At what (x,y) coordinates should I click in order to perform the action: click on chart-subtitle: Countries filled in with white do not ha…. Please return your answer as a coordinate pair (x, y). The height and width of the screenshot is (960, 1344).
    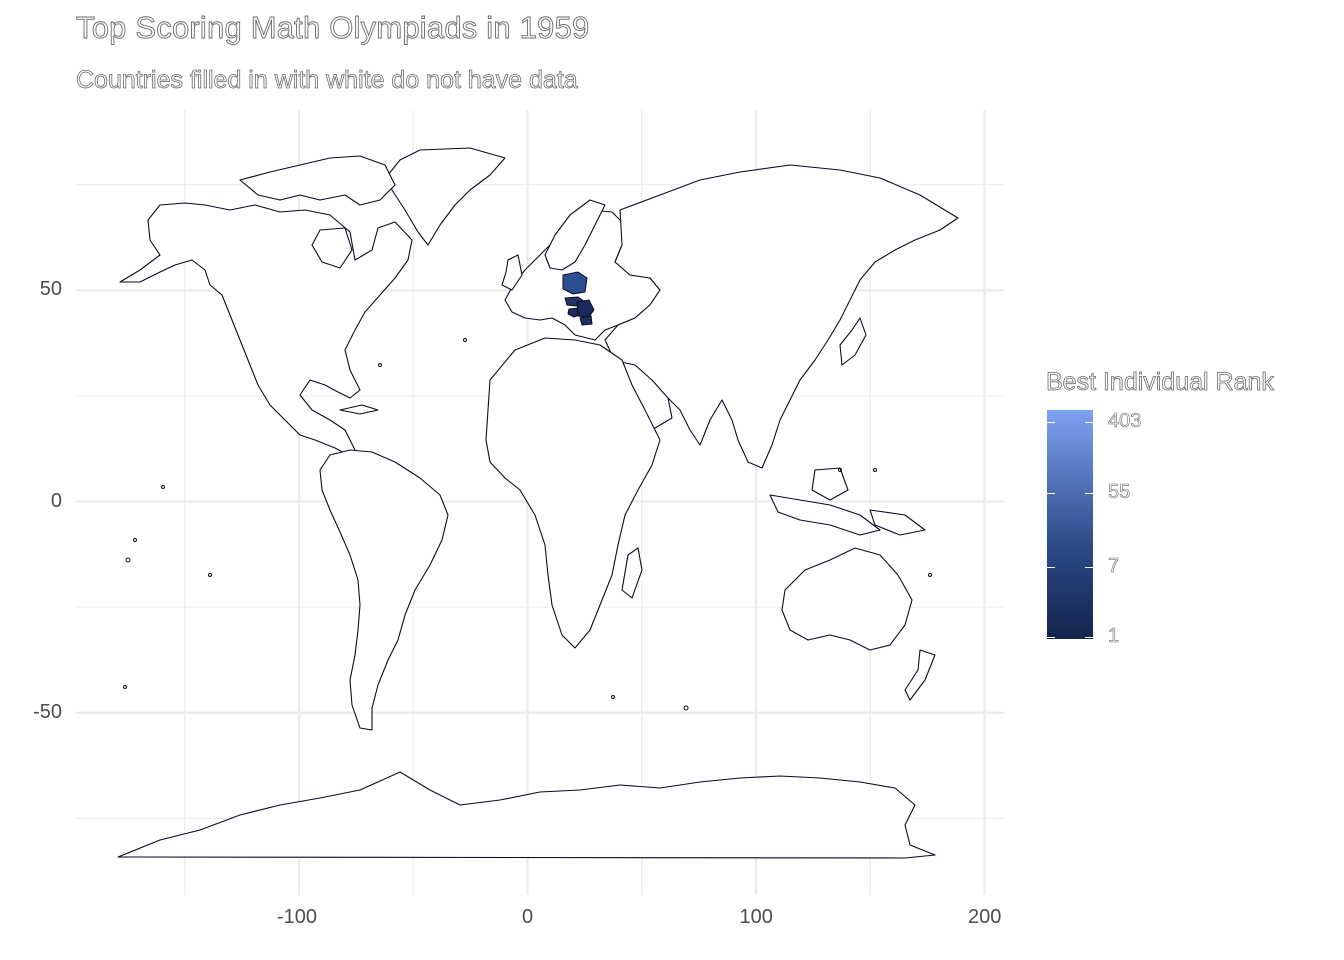
    Looking at the image, I should click on (327, 80).